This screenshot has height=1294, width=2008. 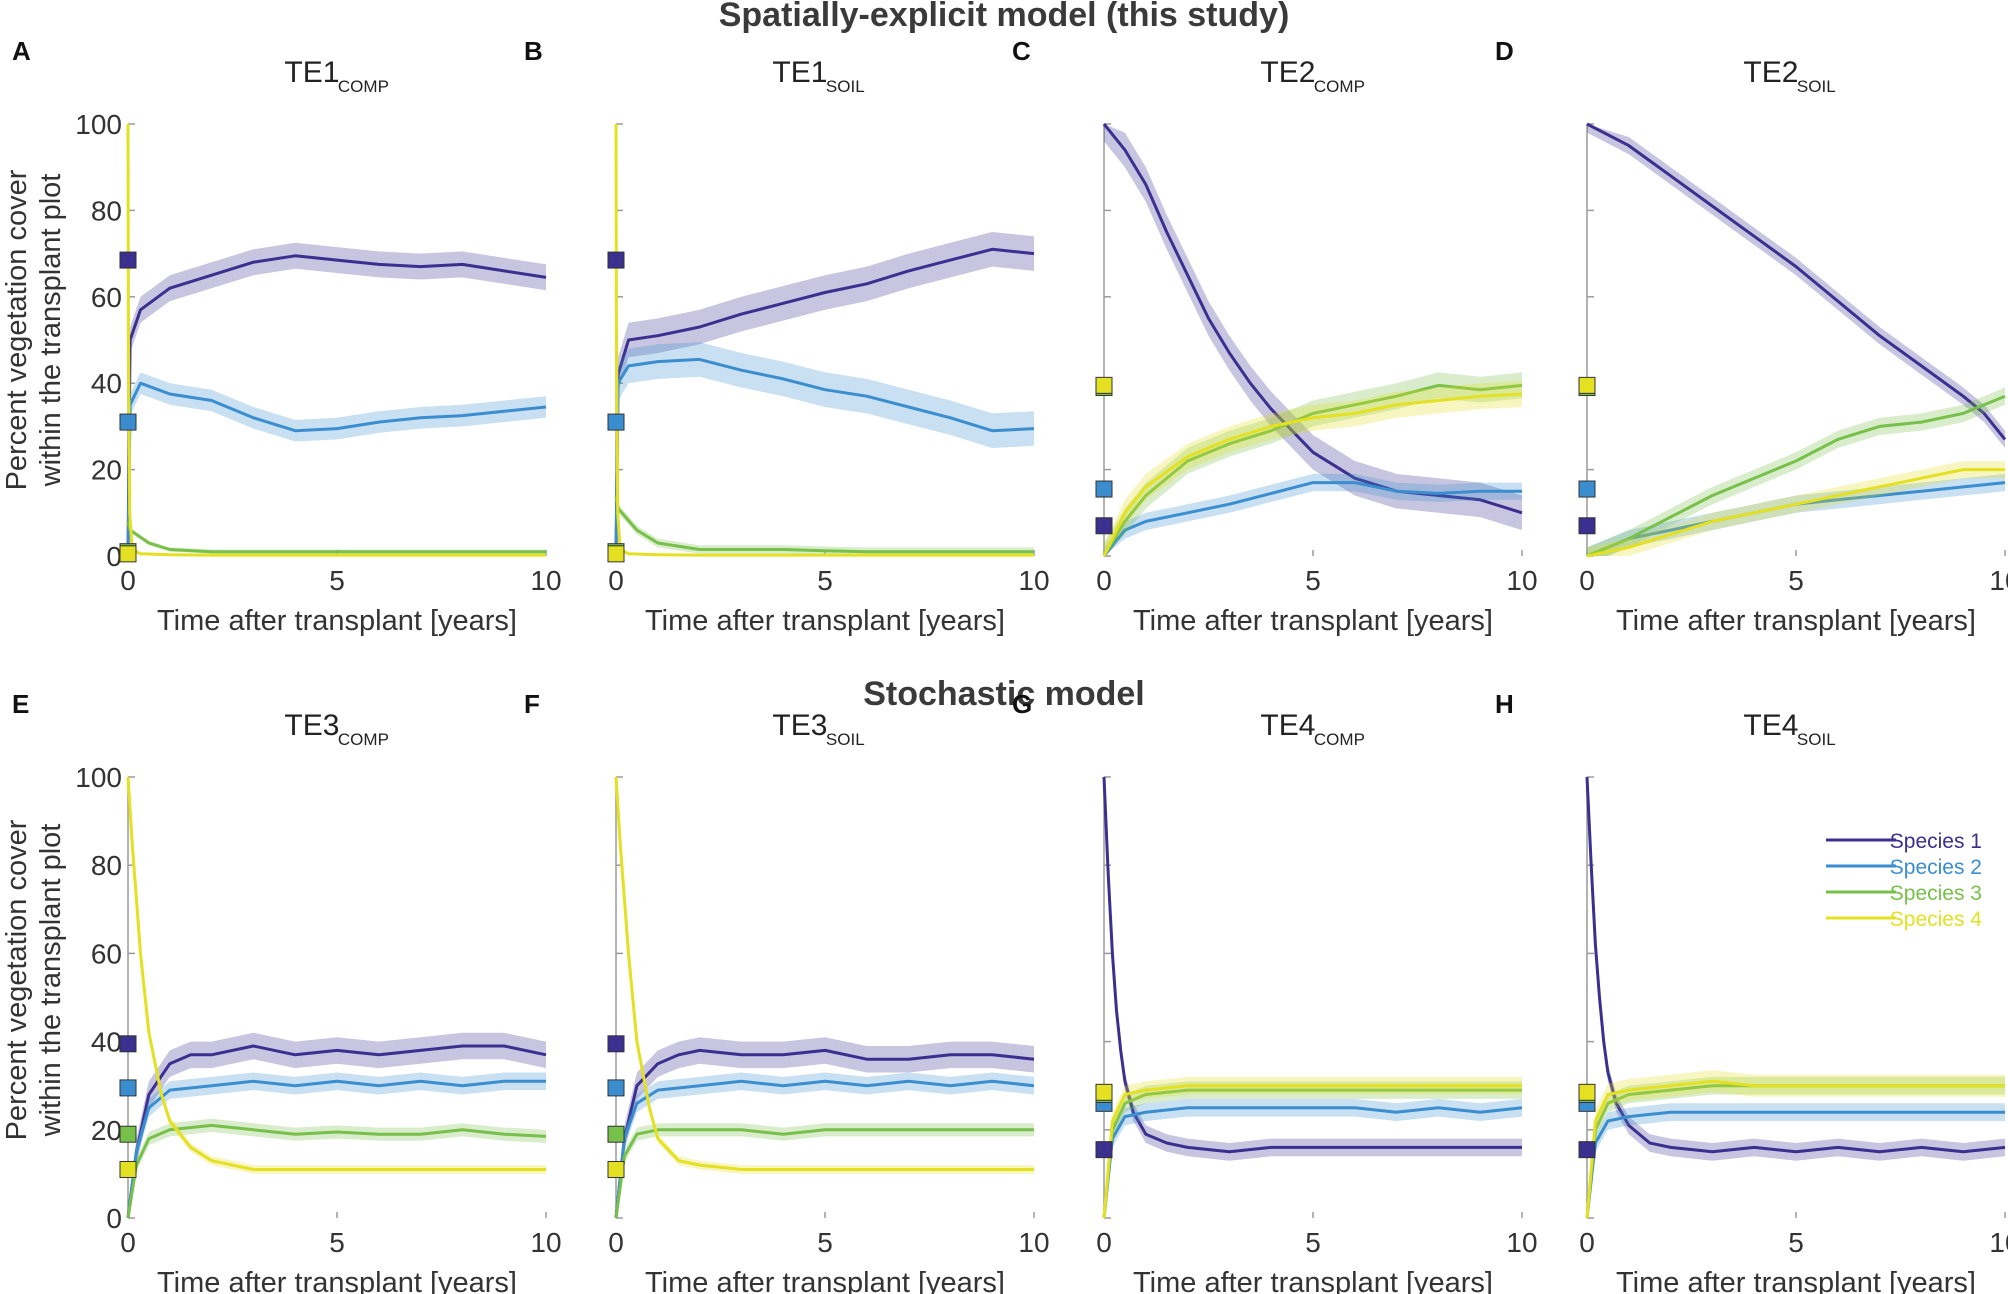 What do you see at coordinates (1313, 1280) in the screenshot?
I see `x-axis-label-g: Time after transplant [years]` at bounding box center [1313, 1280].